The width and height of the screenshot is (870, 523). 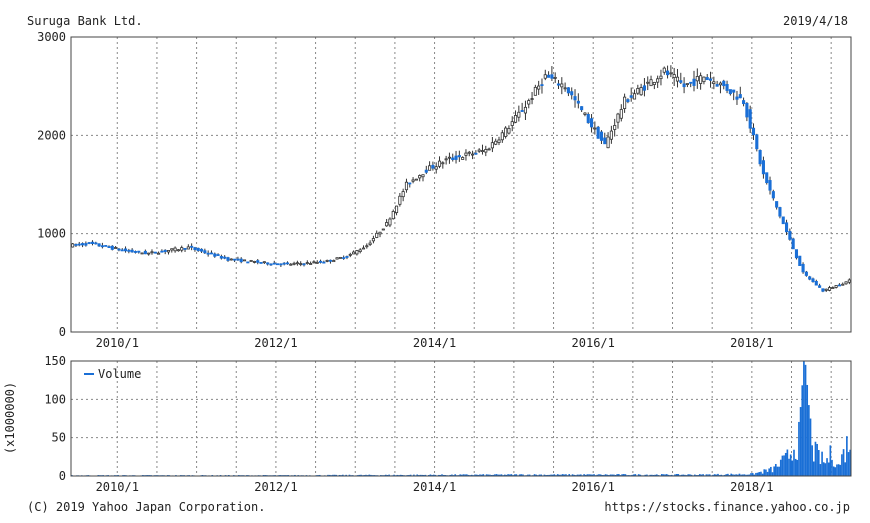 What do you see at coordinates (435, 343) in the screenshot?
I see `price-x-axis: 2010/1 2012/1 2014/1 2016/1 2018/1` at bounding box center [435, 343].